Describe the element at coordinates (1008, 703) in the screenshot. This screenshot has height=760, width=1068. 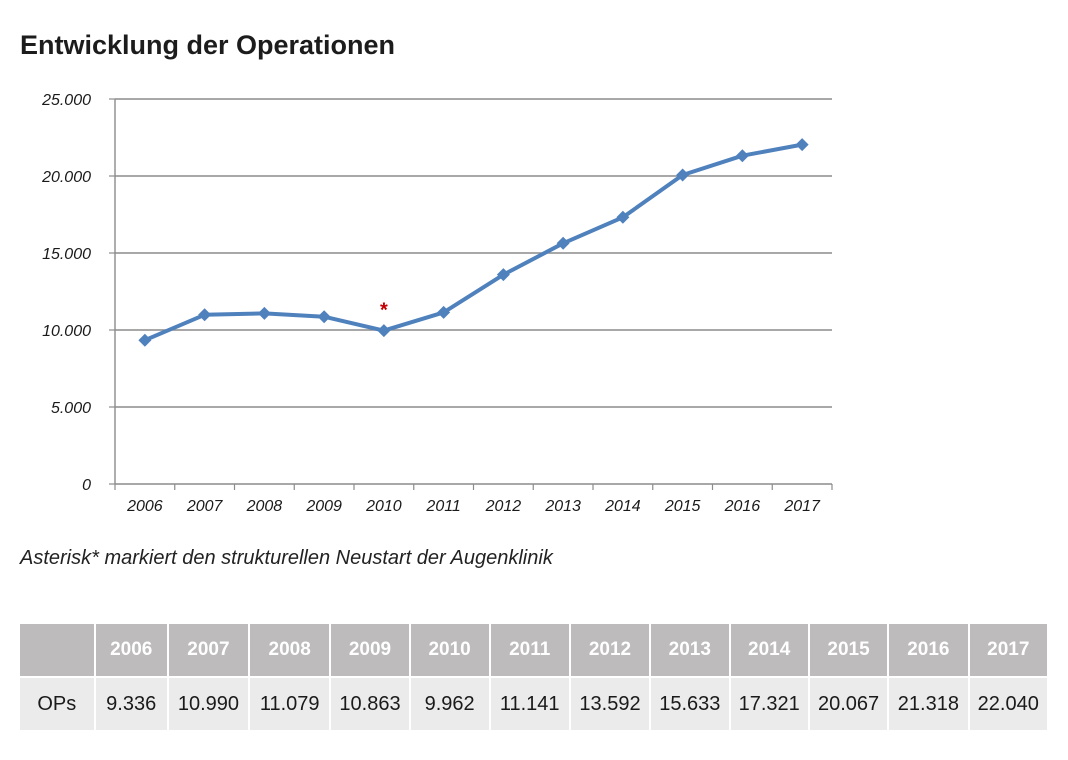
I see `table-cell-value: 22.040` at that location.